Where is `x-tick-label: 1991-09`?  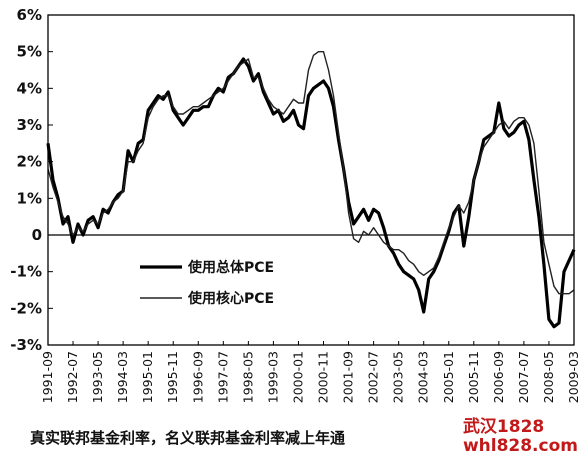 x-tick-label: 1991-09 is located at coordinates (47, 377).